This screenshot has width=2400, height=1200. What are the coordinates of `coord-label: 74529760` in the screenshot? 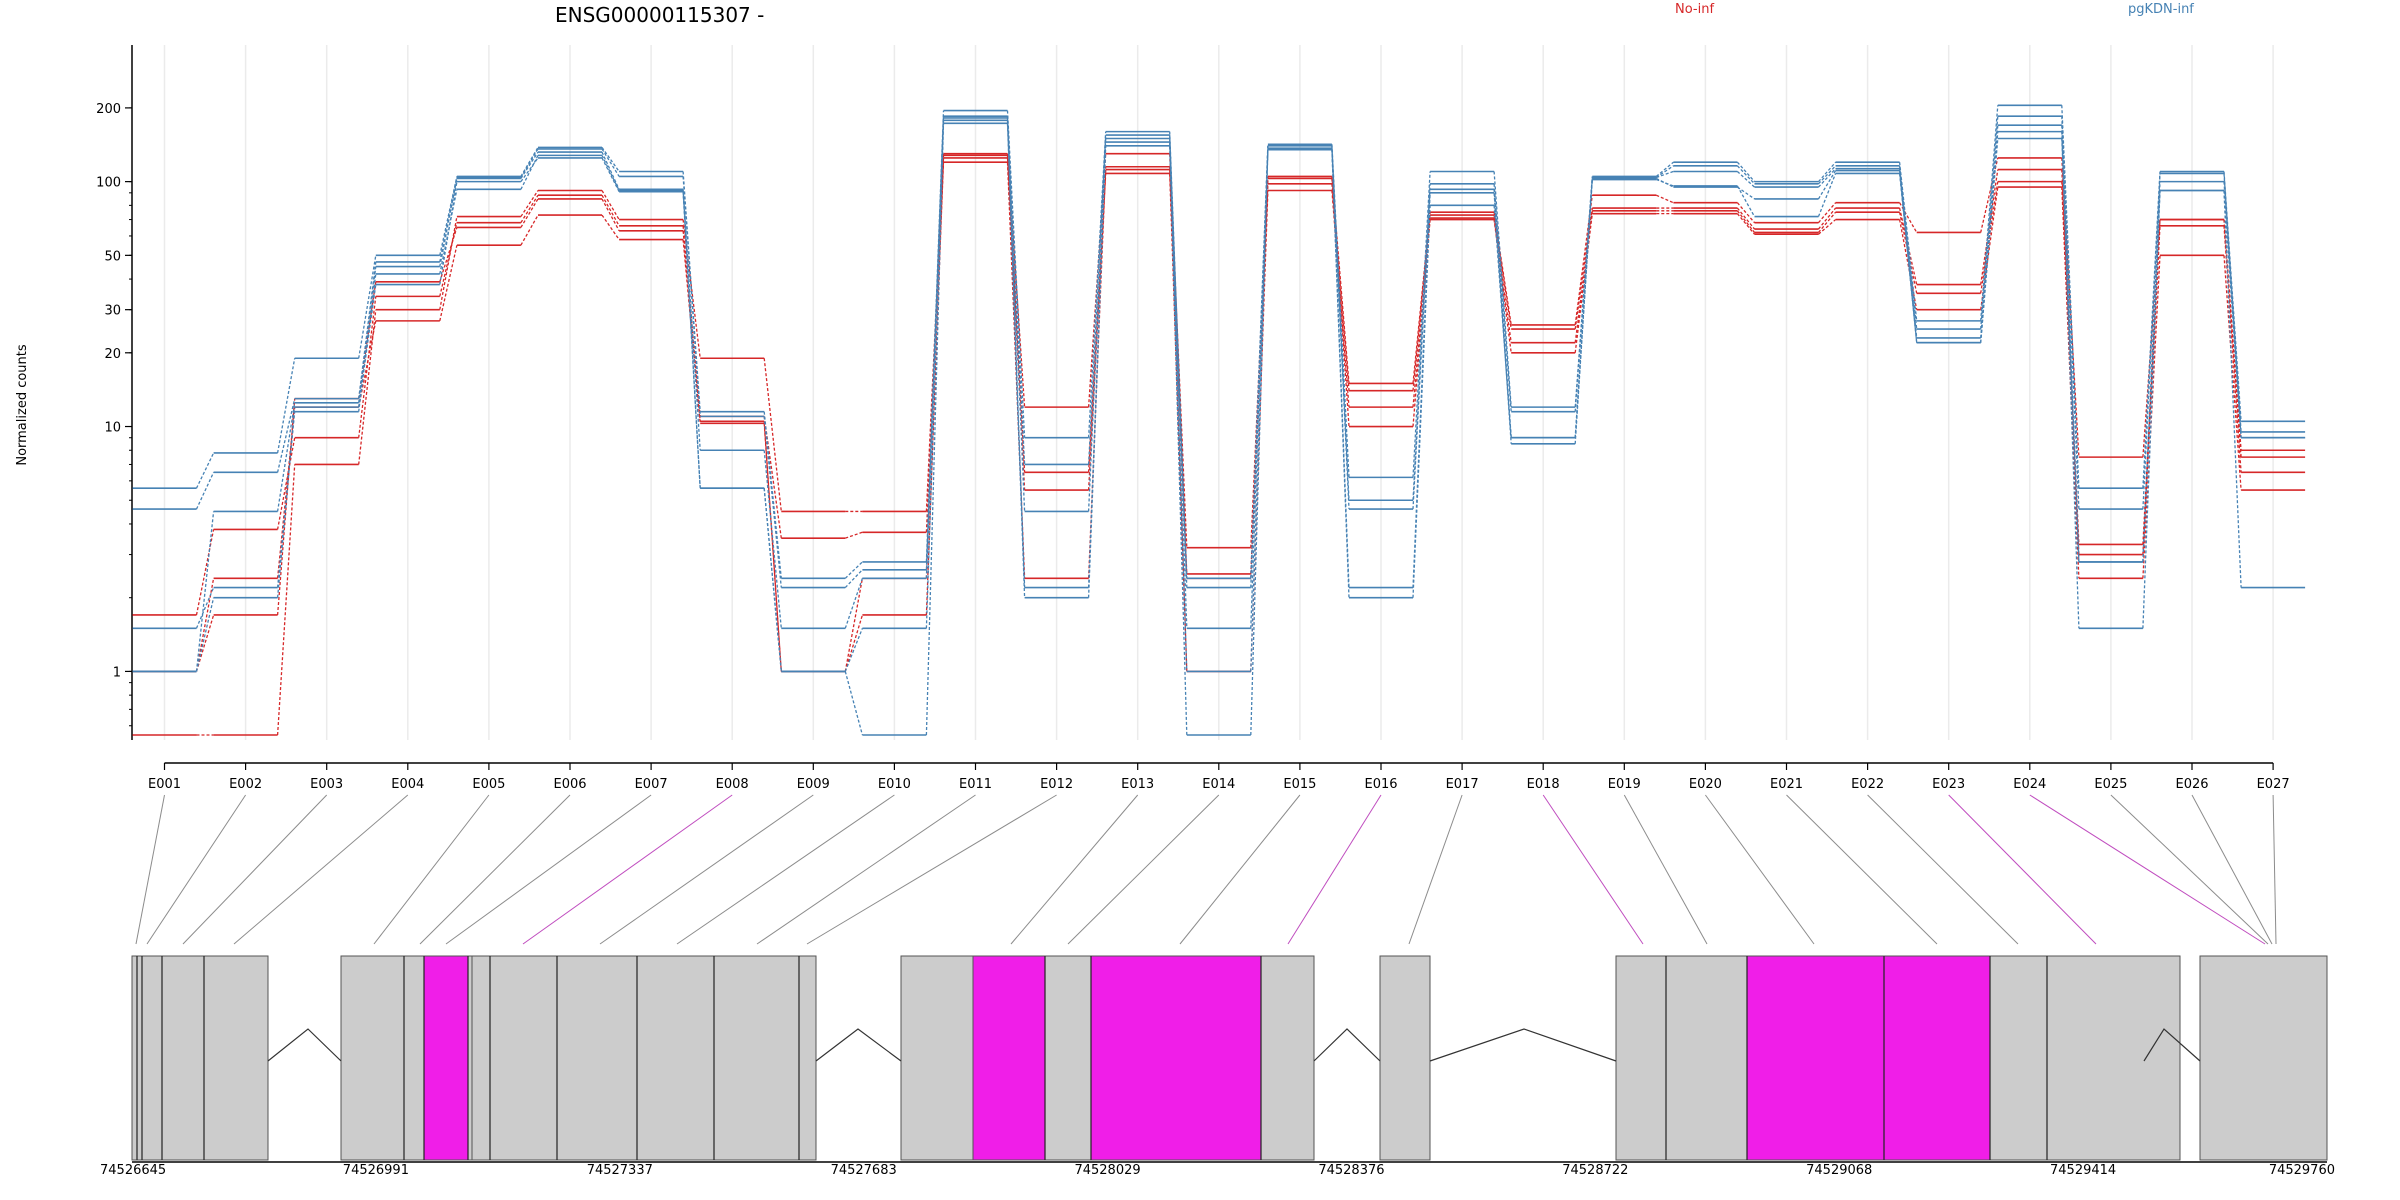 It's located at (2302, 1170).